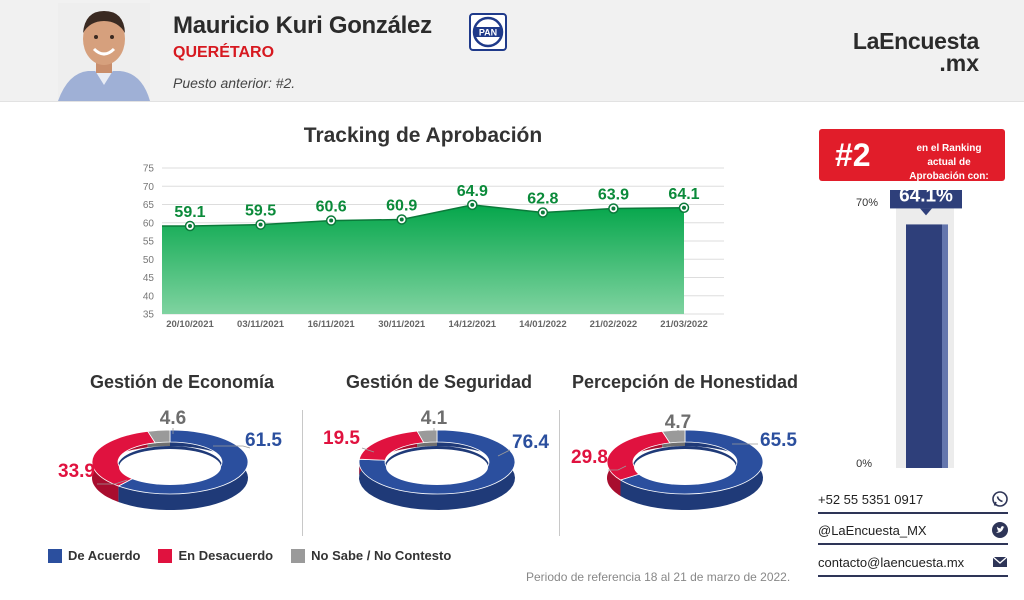  I want to click on x-tick-label: 14/12/2021, so click(473, 324).